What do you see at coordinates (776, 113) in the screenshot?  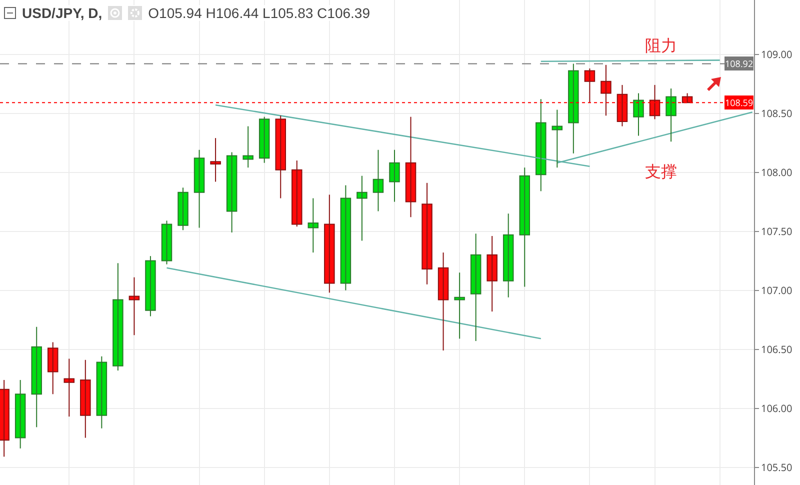 I see `y-tick-label: 108.50` at bounding box center [776, 113].